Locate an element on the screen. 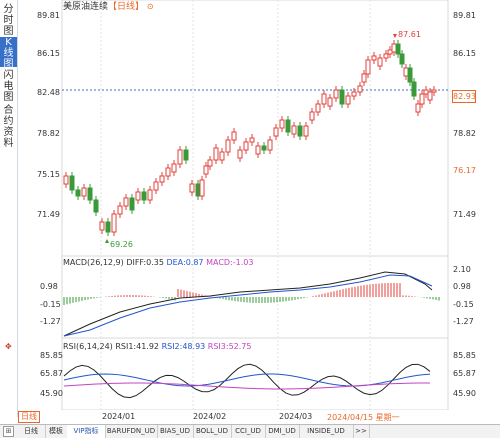  tab-bias: BIAS_UD is located at coordinates (175, 431).